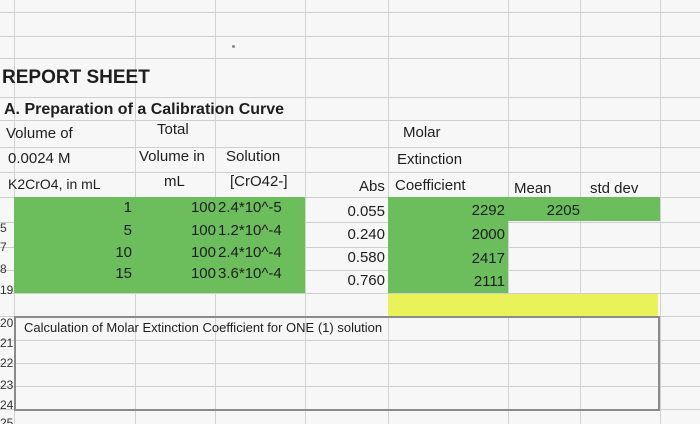 This screenshot has height=424, width=700. What do you see at coordinates (7, 420) in the screenshot?
I see `row-number: 25` at bounding box center [7, 420].